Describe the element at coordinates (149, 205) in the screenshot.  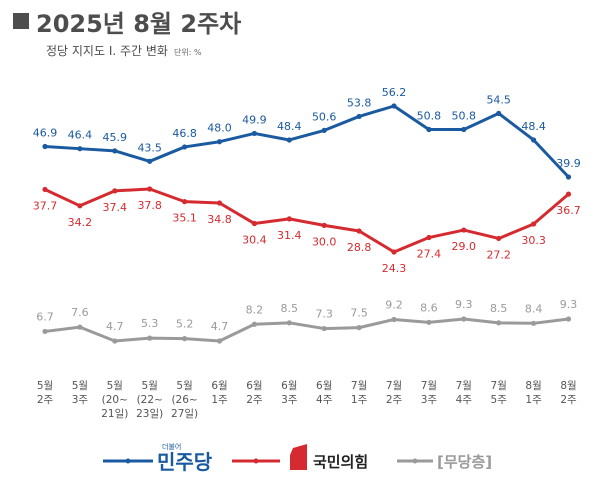
I see `data-label: 37.8` at that location.